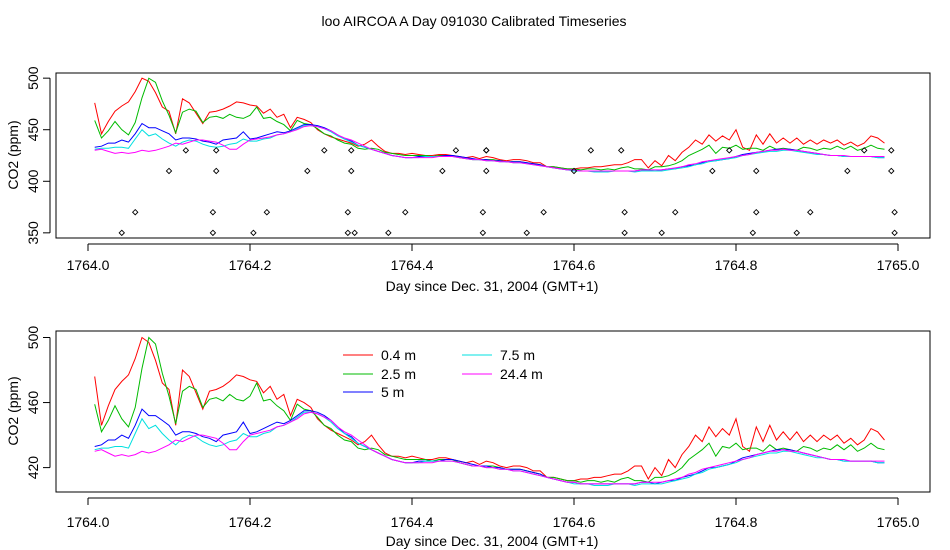 Image resolution: width=950 pixels, height=550 pixels. I want to click on series-line-2-5-m, so click(489, 124).